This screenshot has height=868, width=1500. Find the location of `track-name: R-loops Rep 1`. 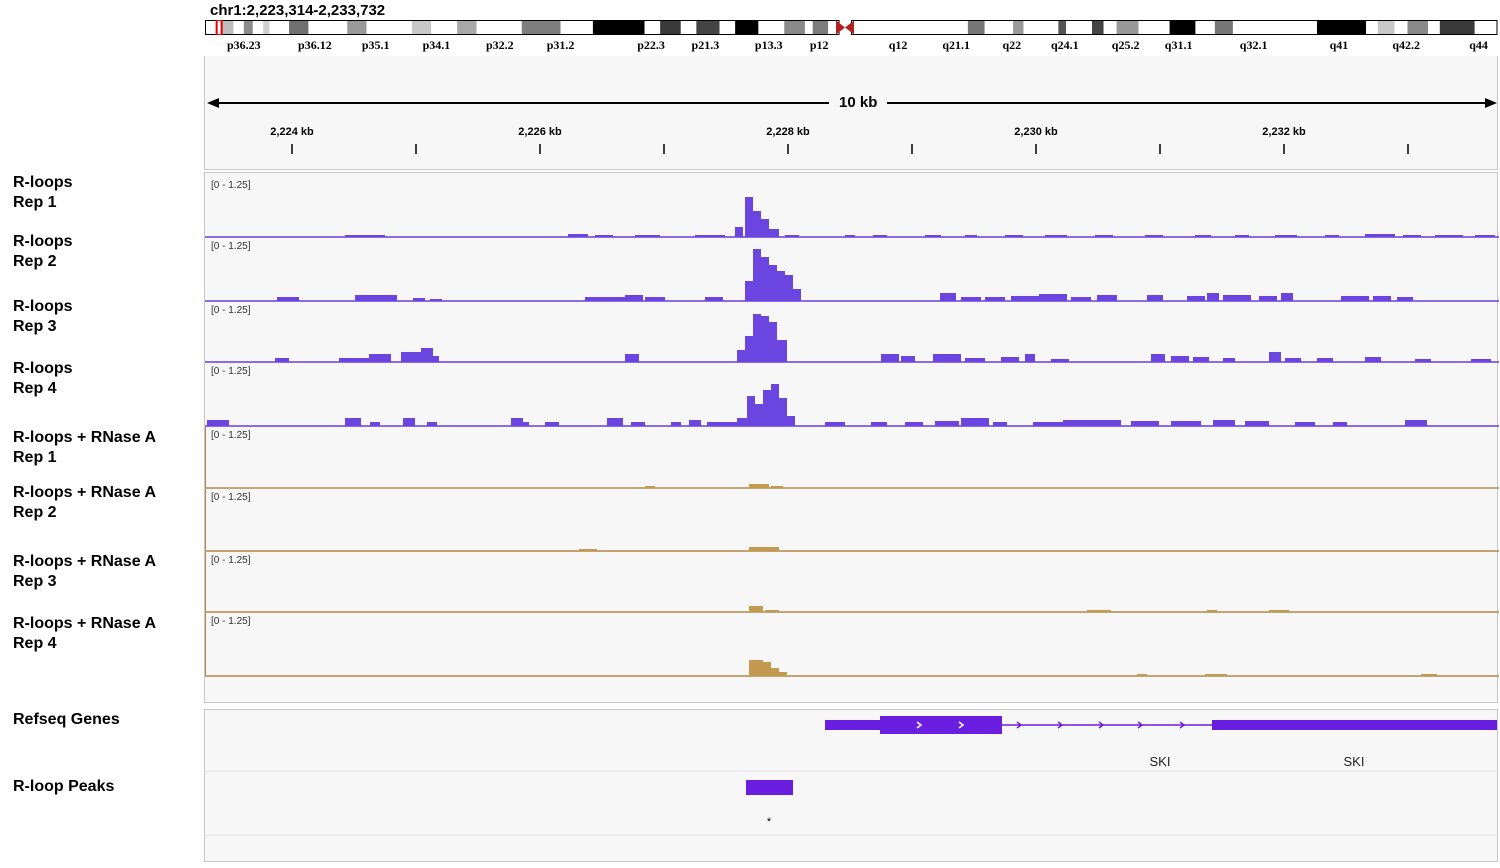

track-name: R-loops Rep 1 is located at coordinates (43, 193).